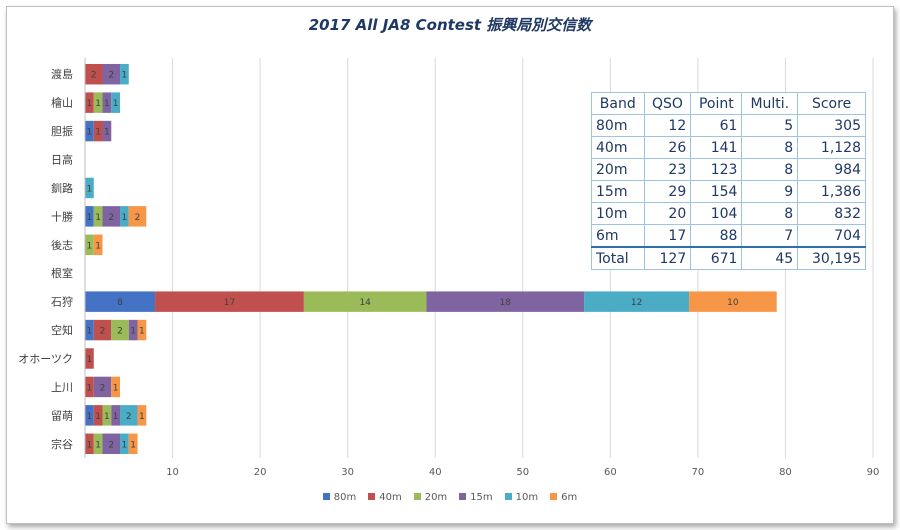 The width and height of the screenshot is (900, 530). What do you see at coordinates (831, 169) in the screenshot?
I see `table-cell: 984` at bounding box center [831, 169].